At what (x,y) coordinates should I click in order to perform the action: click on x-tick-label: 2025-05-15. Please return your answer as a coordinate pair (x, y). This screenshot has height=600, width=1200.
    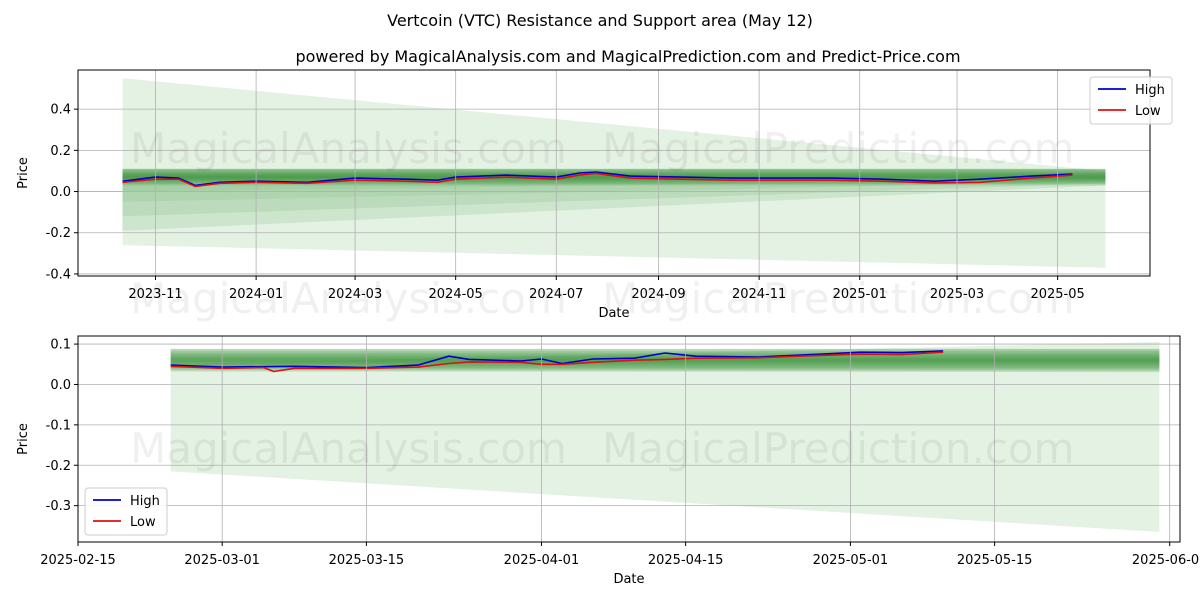
    Looking at the image, I should click on (995, 560).